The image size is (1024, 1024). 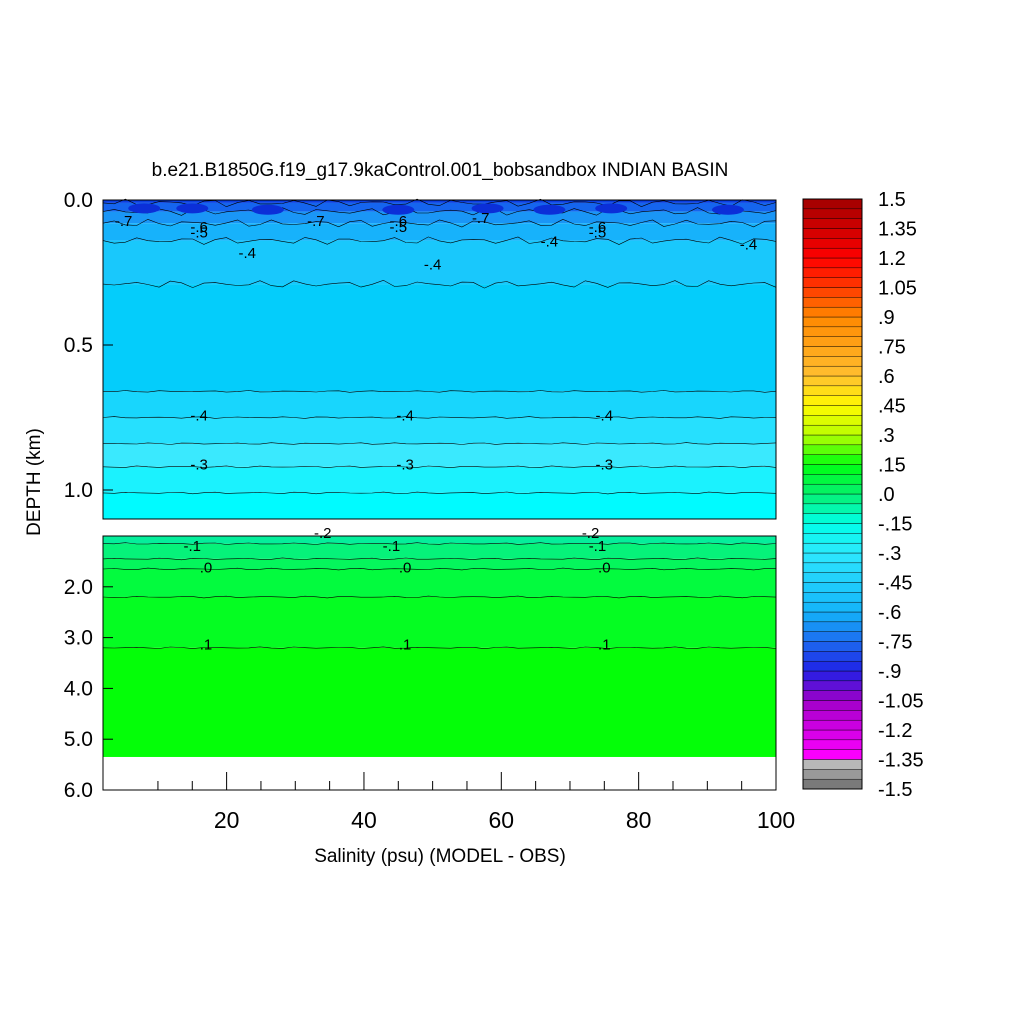 What do you see at coordinates (364, 820) in the screenshot?
I see `x-tick-label-1: 40` at bounding box center [364, 820].